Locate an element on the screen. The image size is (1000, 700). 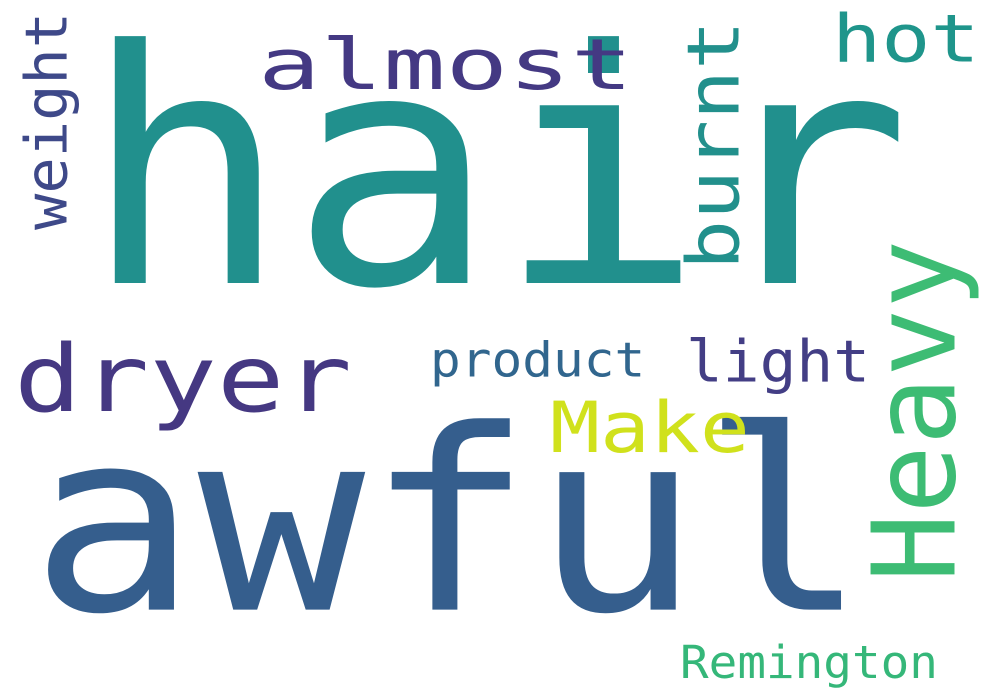
word-product: product is located at coordinates (538, 359).